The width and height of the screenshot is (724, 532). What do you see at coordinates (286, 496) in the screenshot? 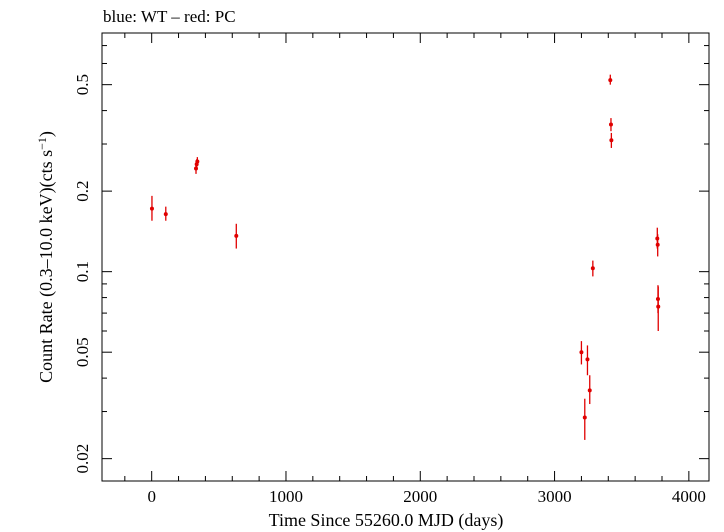
I see `x-tick-label: 1000` at bounding box center [286, 496].